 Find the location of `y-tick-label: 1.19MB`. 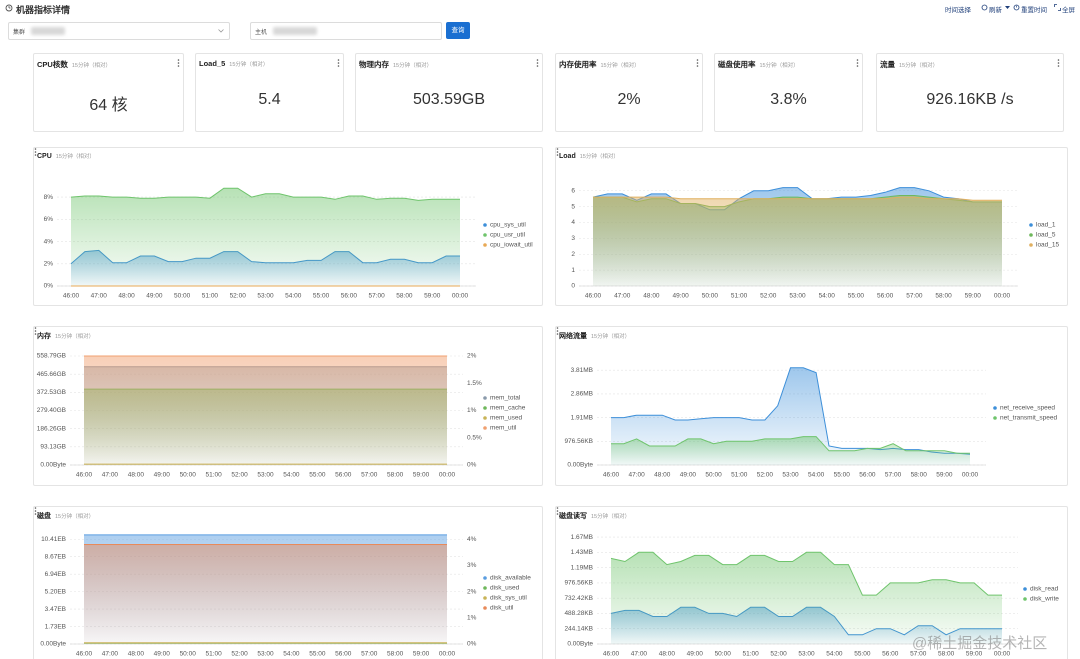

y-tick-label: 1.19MB is located at coordinates (582, 567).